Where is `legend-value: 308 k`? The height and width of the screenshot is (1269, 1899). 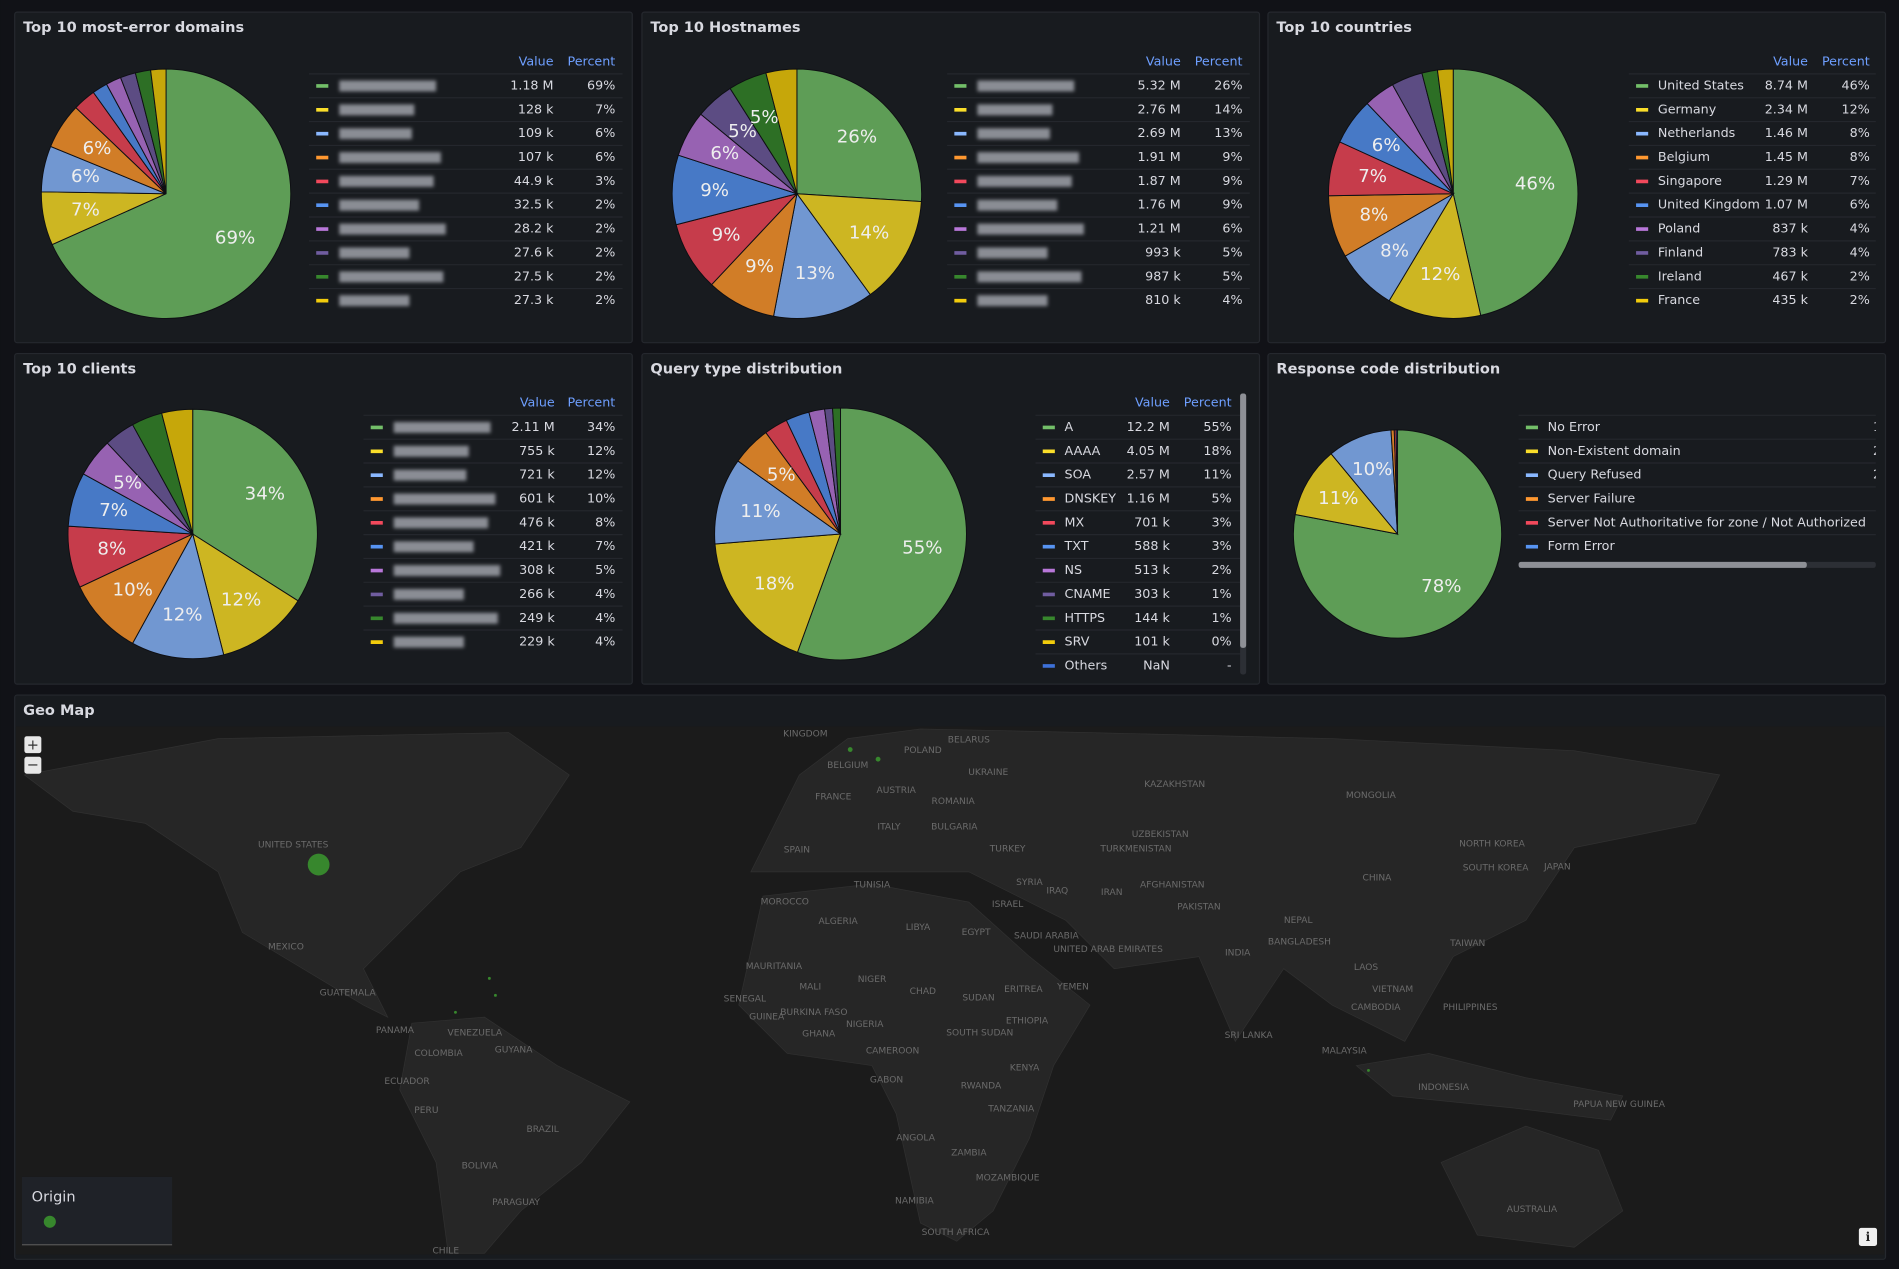
legend-value: 308 k is located at coordinates (537, 569).